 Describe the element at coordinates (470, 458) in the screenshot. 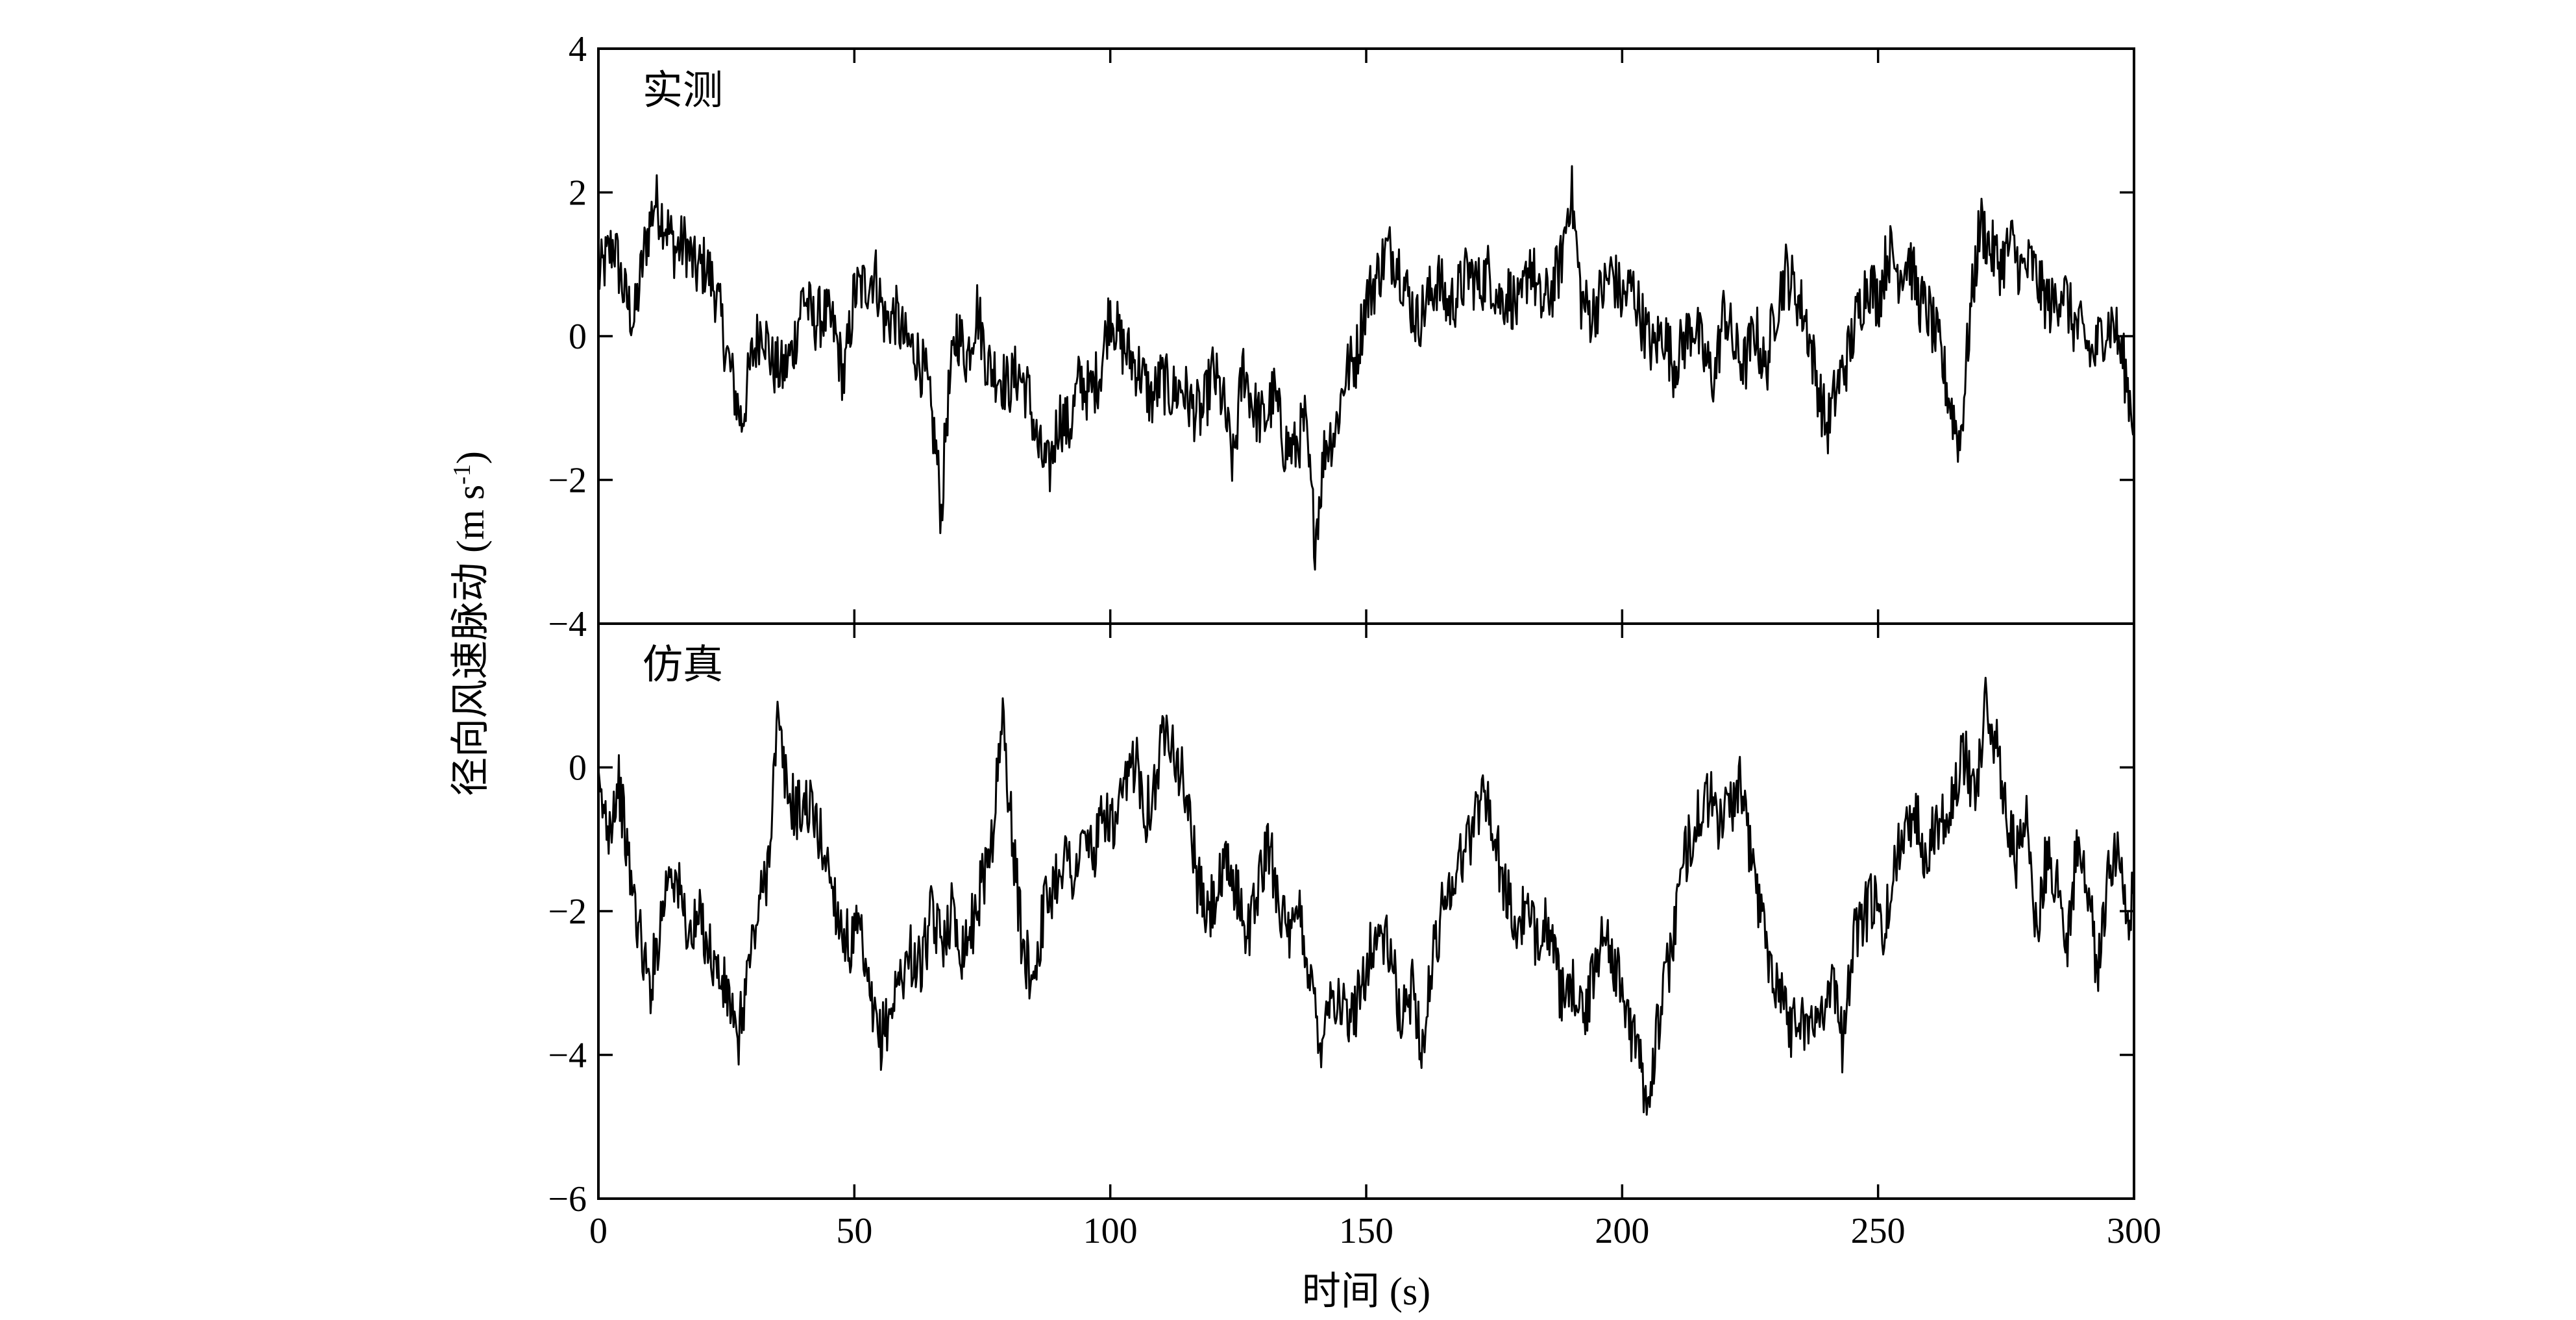

I see `y-axis-label-close: )` at that location.